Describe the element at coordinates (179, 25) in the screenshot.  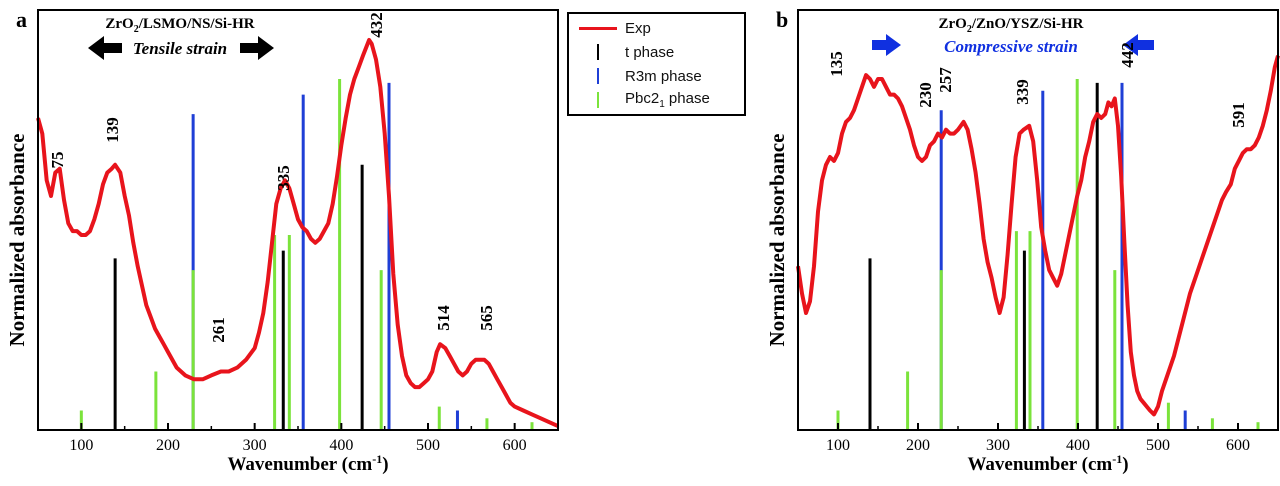
I see `panel-a-heading: ZrO2/LSMO/NS/Si-HR` at that location.